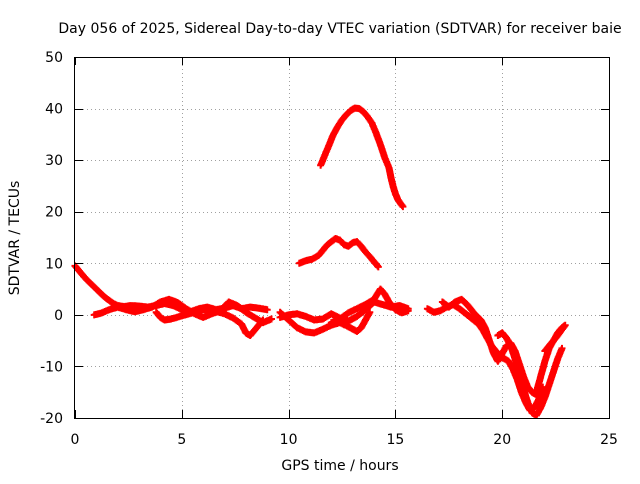  I want to click on series-arc-evening-d, so click(550, 358).